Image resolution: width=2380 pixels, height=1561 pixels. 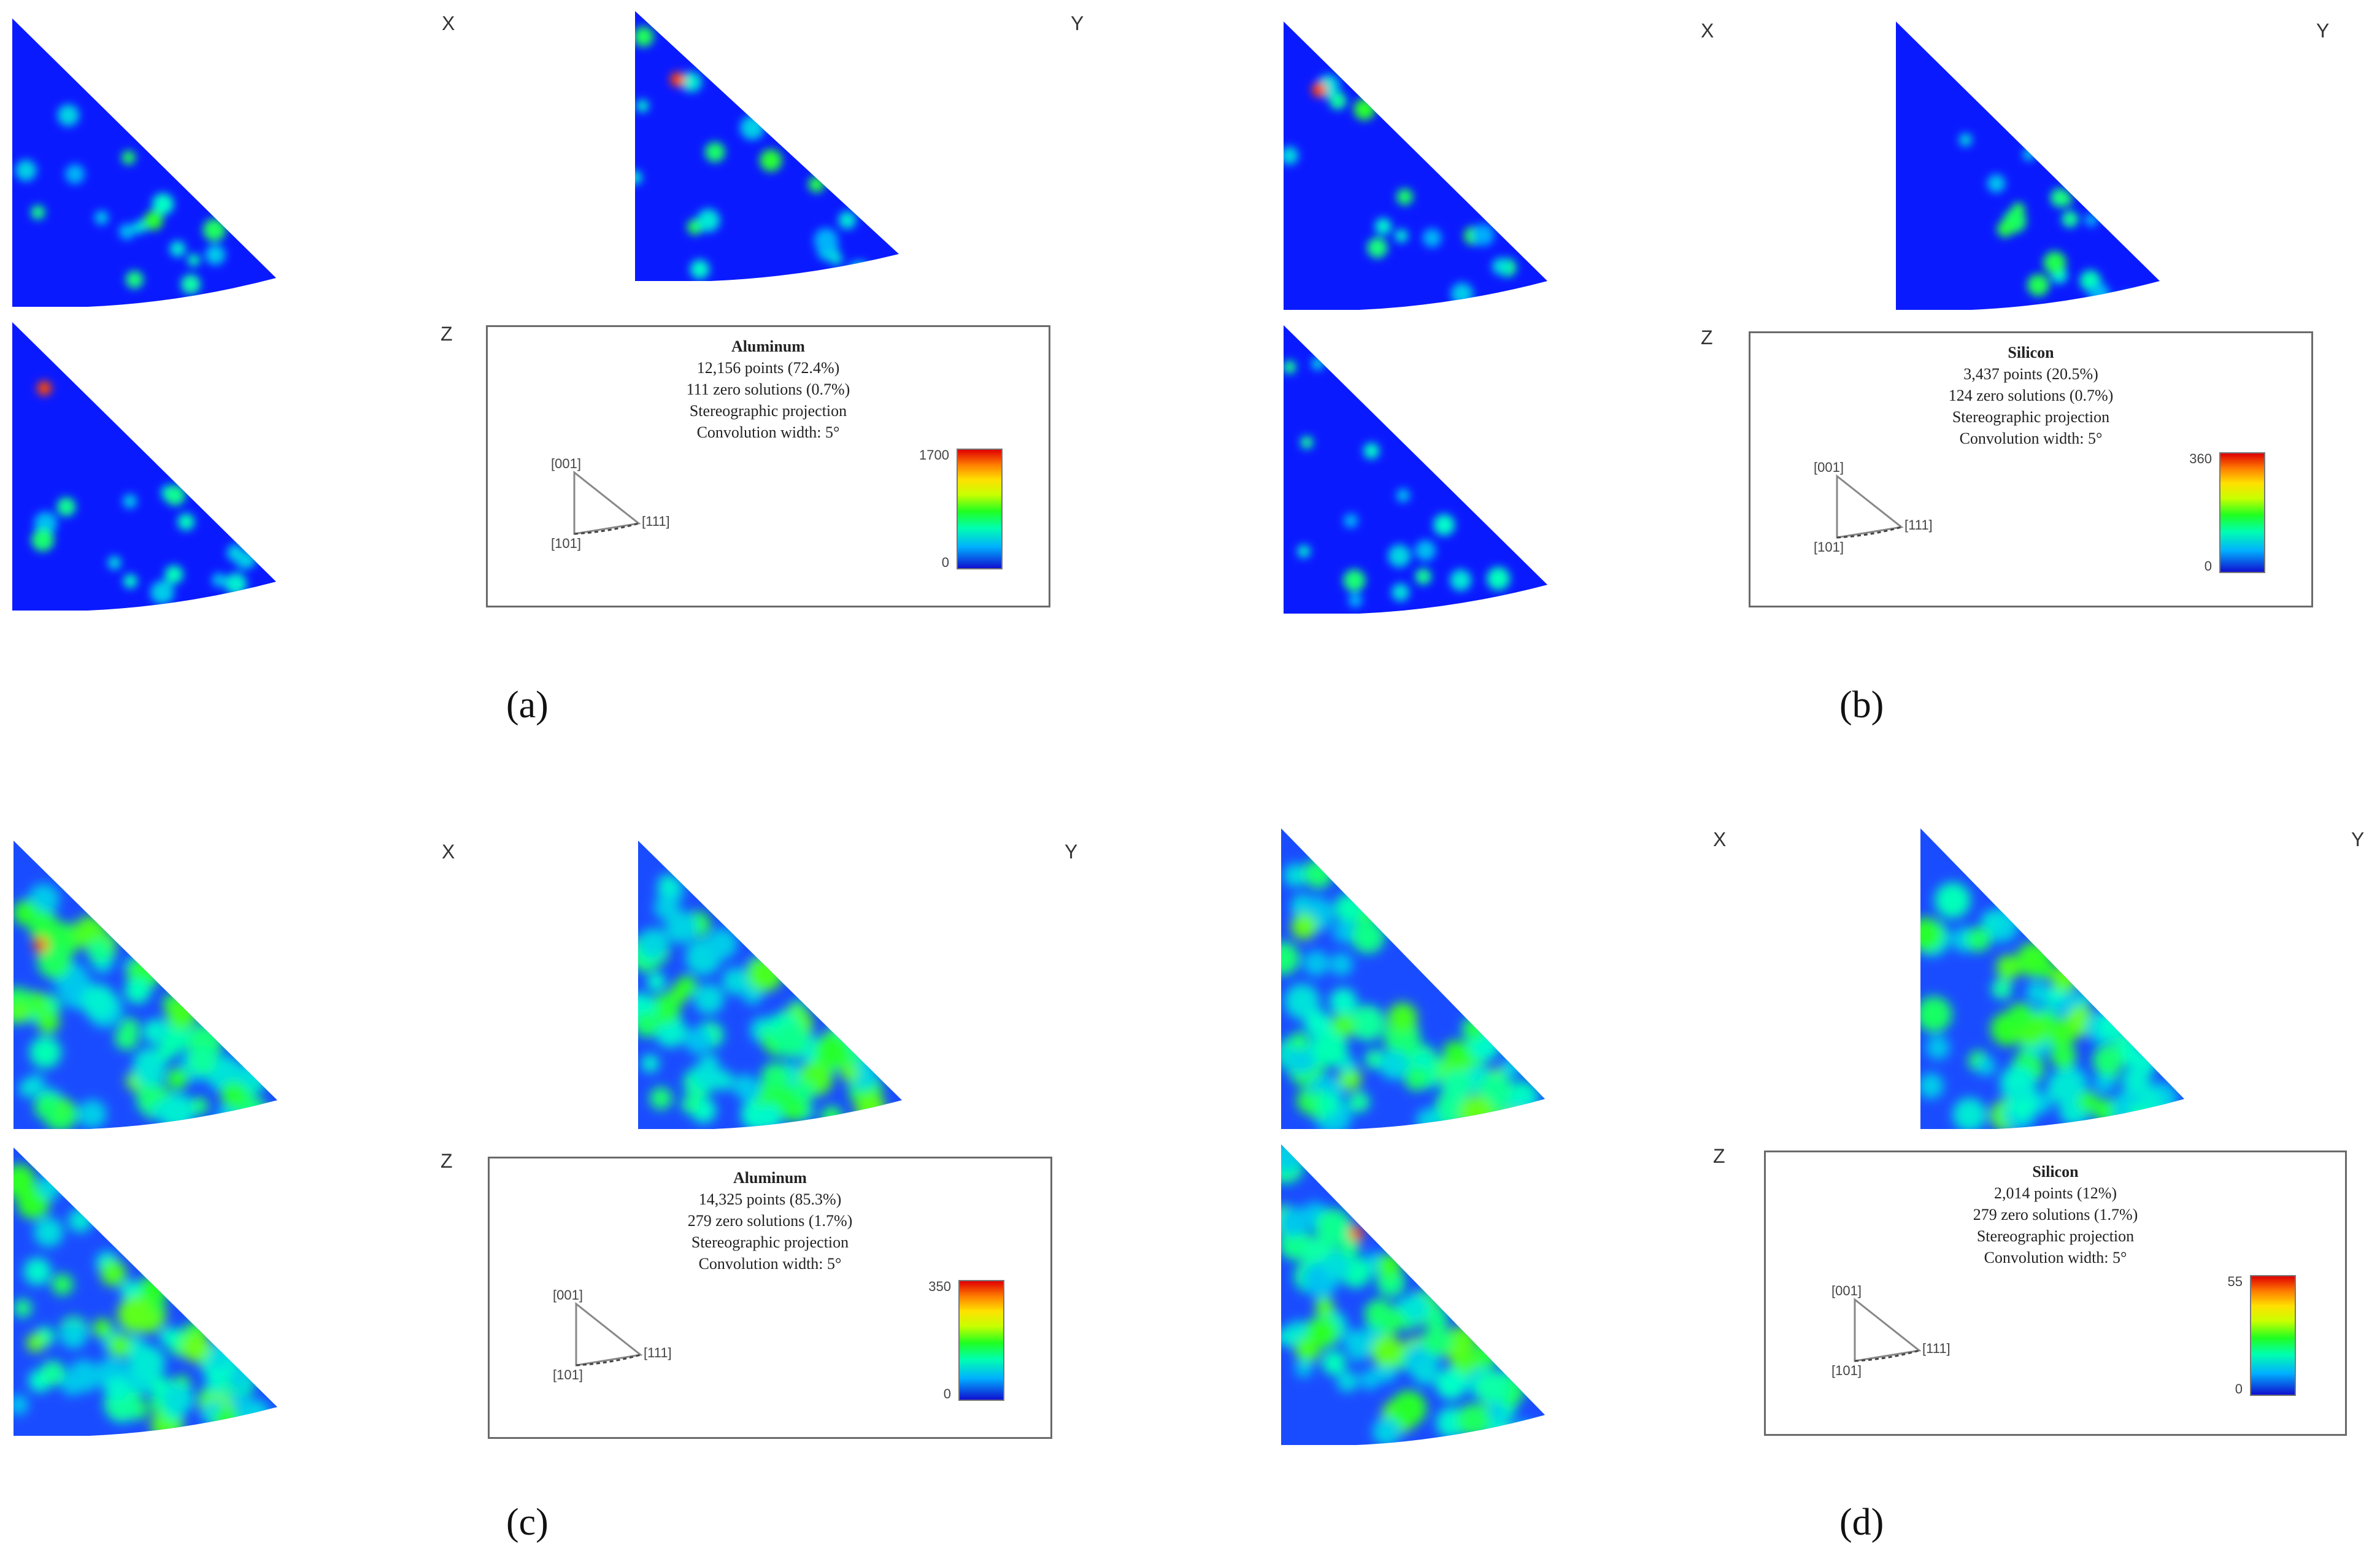 I want to click on key-label-111: [111], so click(x=658, y=1352).